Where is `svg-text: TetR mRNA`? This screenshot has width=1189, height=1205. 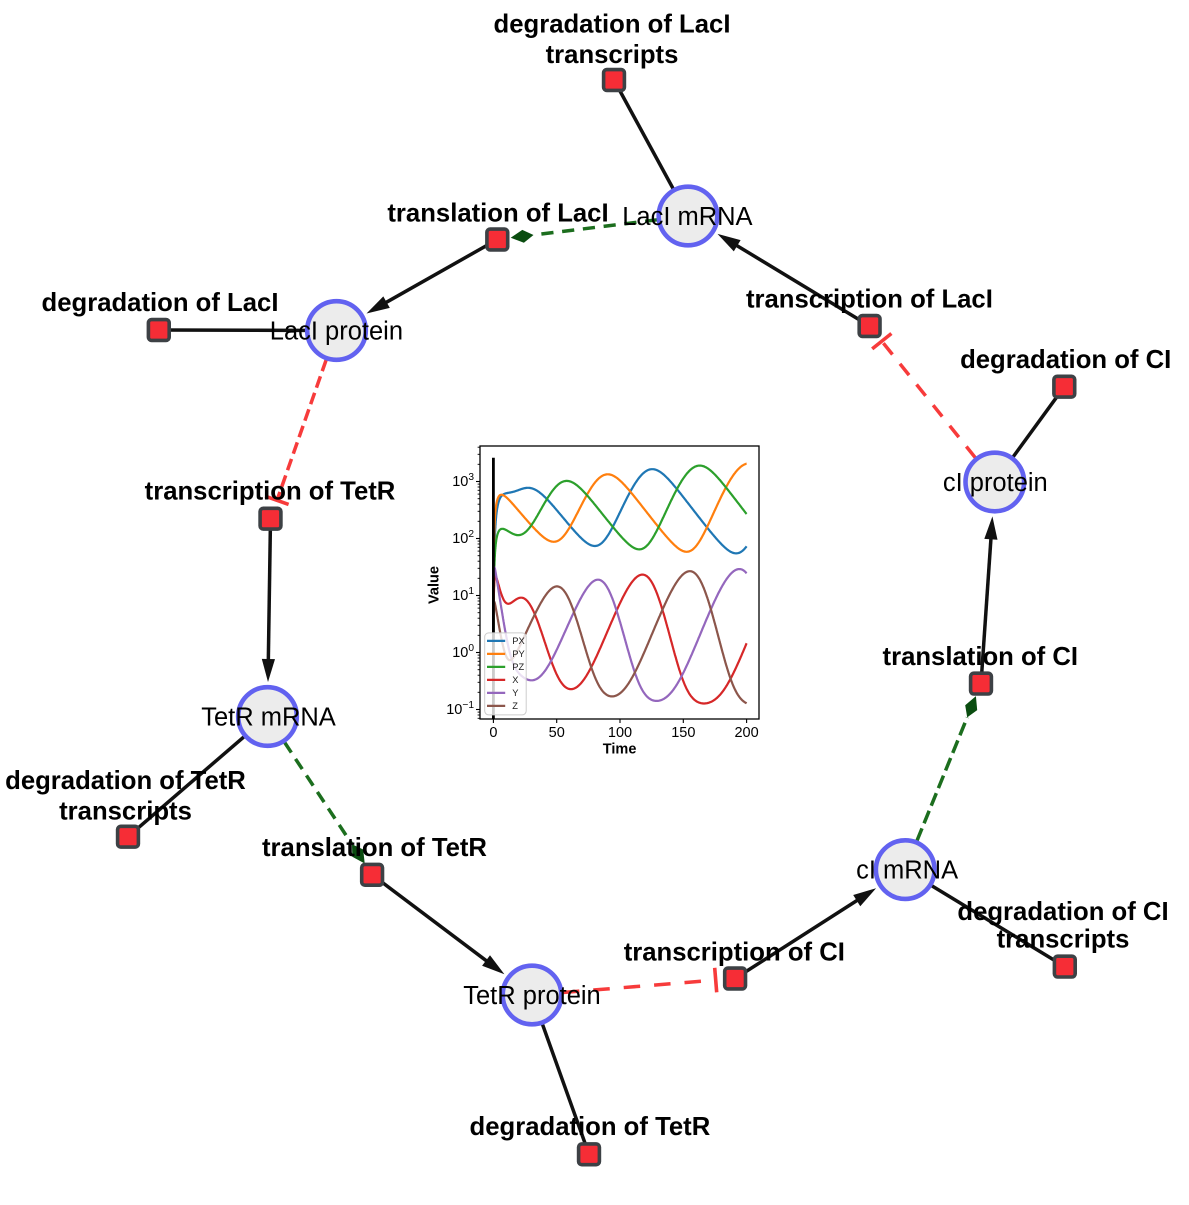 svg-text: TetR mRNA is located at coordinates (268, 717).